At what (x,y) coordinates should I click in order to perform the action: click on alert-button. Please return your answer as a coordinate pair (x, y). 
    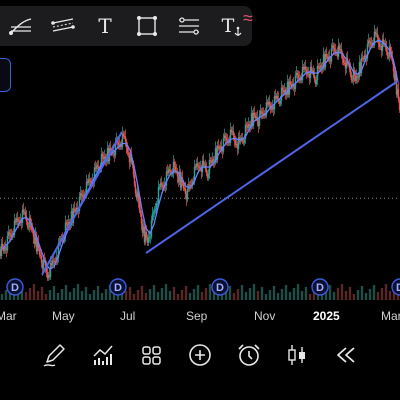
    Looking at the image, I should click on (249, 355).